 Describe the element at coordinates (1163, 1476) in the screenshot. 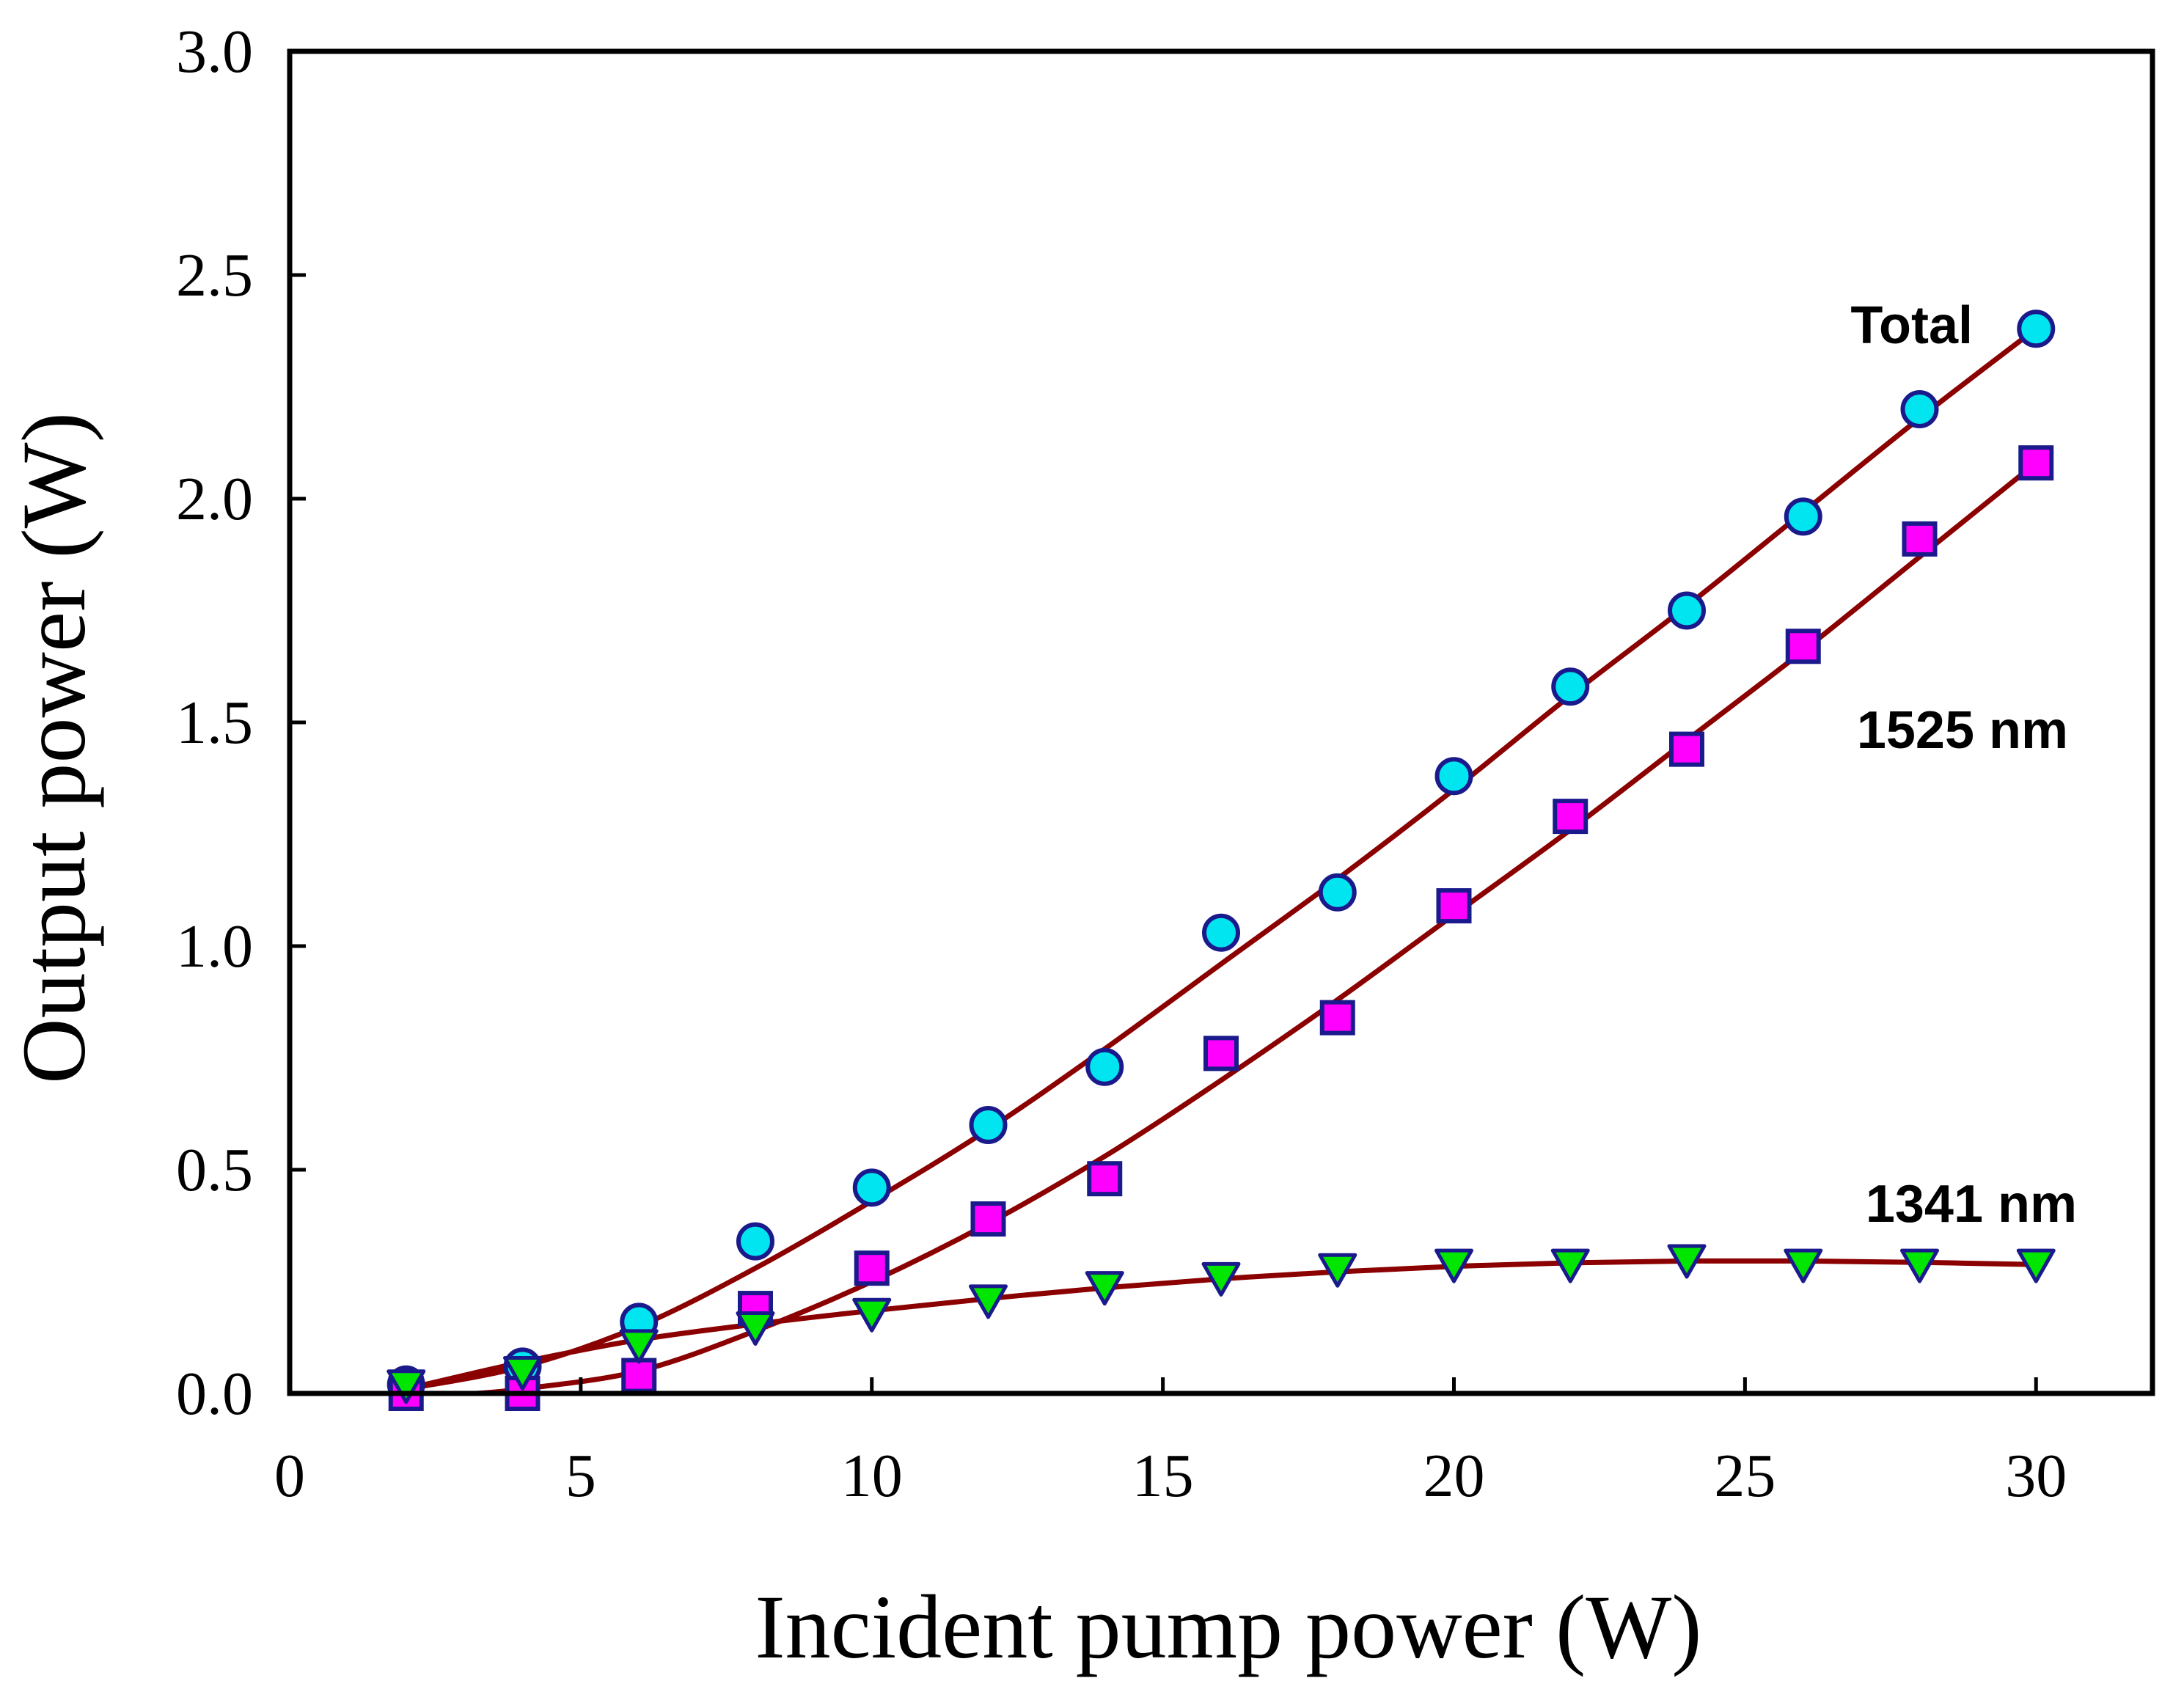

I see `x-tick-label: 15` at that location.